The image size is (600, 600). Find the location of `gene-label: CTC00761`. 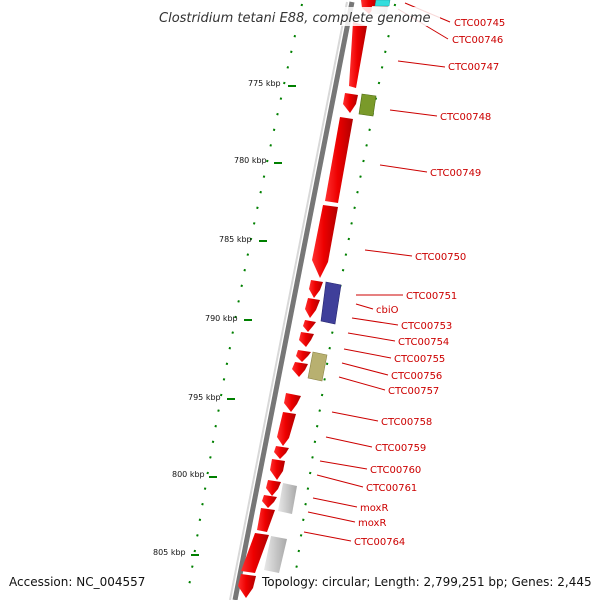

gene-label: CTC00761 is located at coordinates (391, 488).